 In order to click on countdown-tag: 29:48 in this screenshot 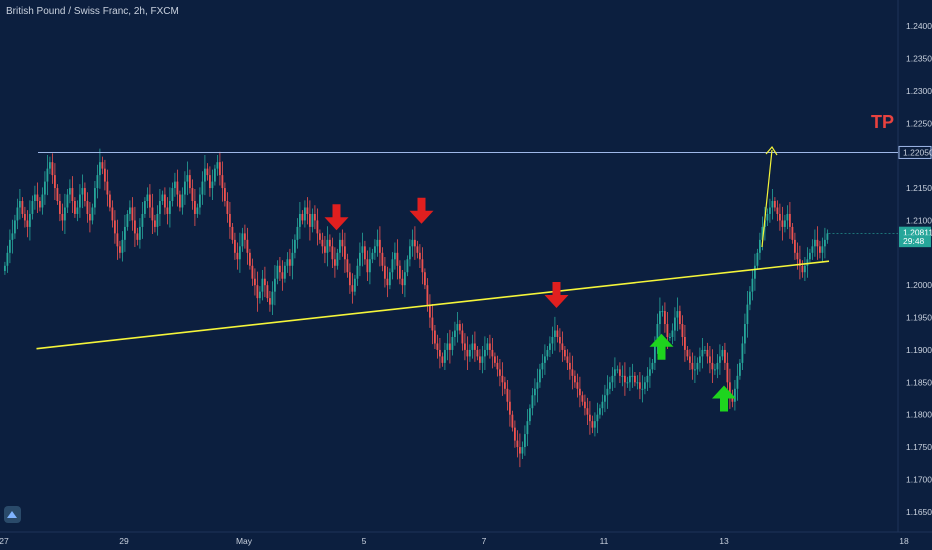, I will do `click(915, 241)`.